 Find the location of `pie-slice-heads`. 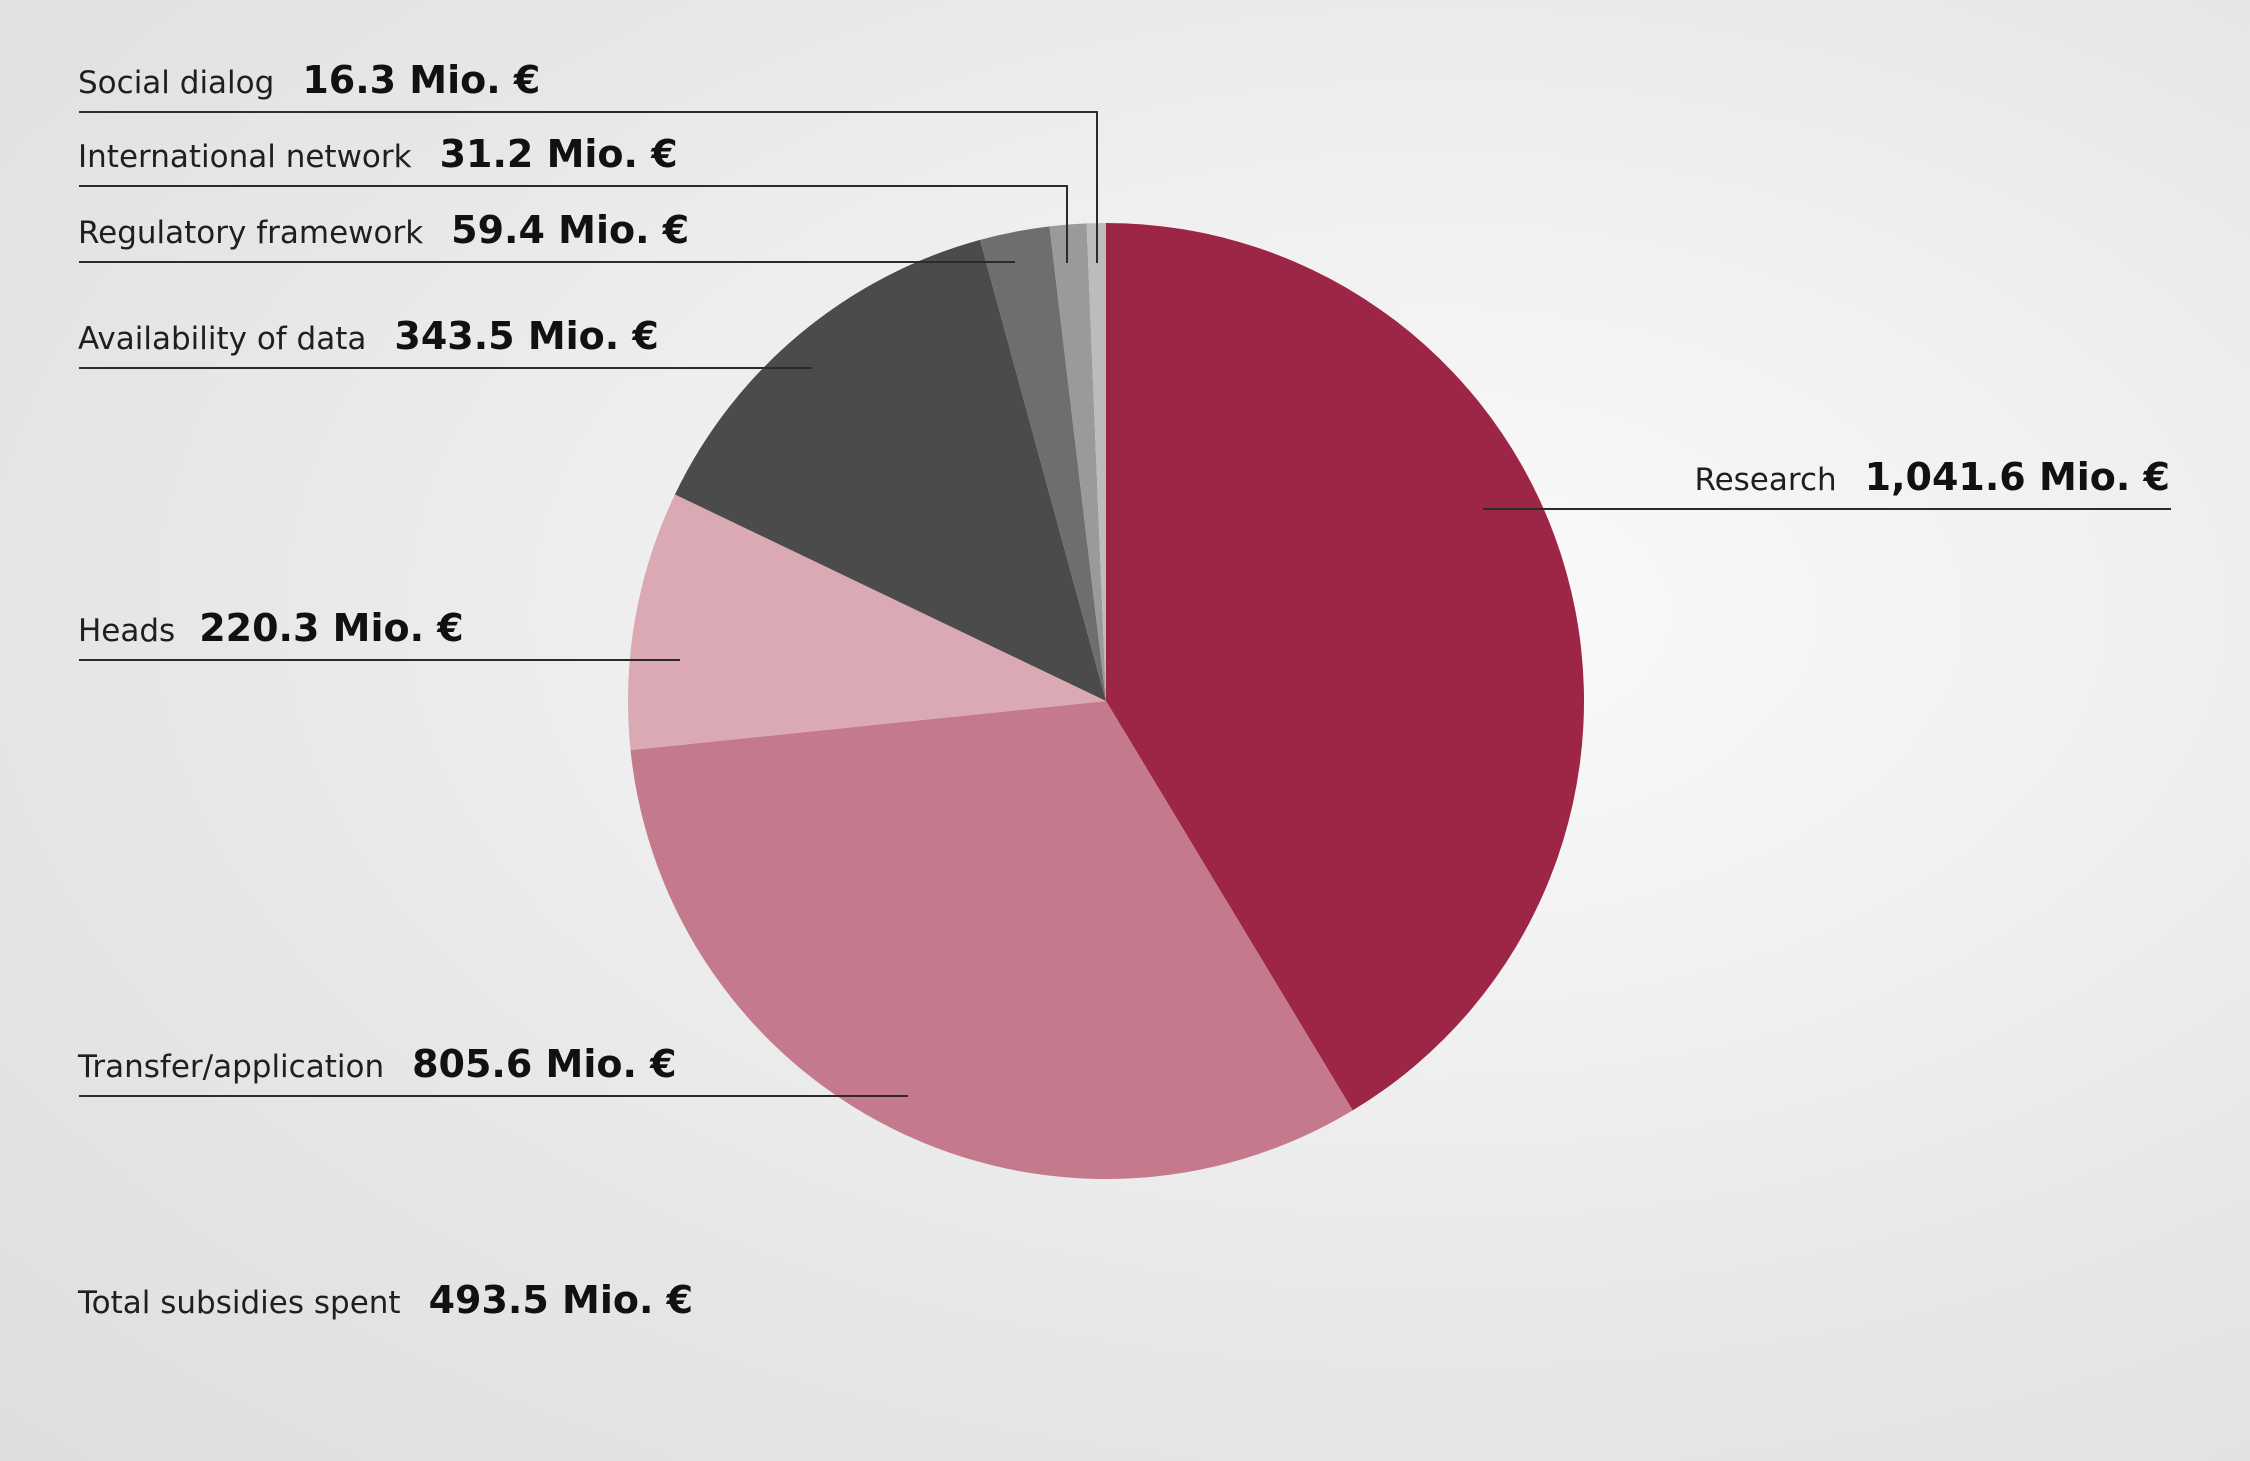

pie-slice-heads is located at coordinates (867, 622).